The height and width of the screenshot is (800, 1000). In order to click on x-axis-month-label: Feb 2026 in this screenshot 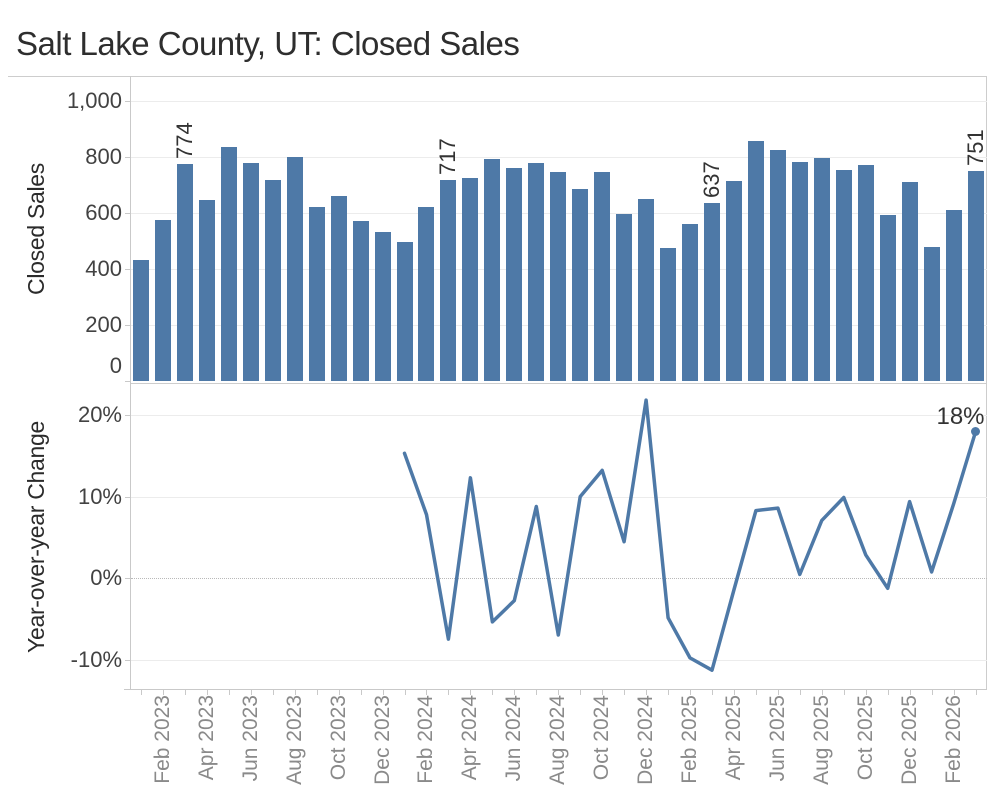, I will do `click(953, 739)`.